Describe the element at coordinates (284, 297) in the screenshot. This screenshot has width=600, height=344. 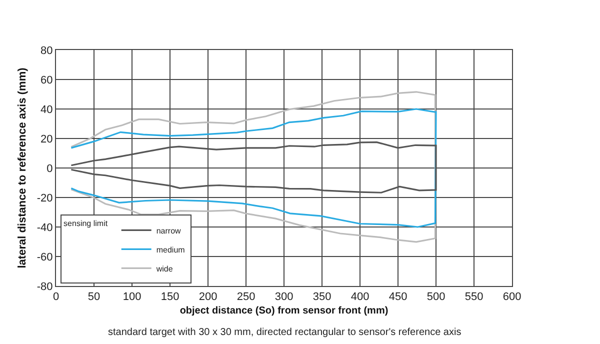
I see `x-tick-label: 300` at that location.